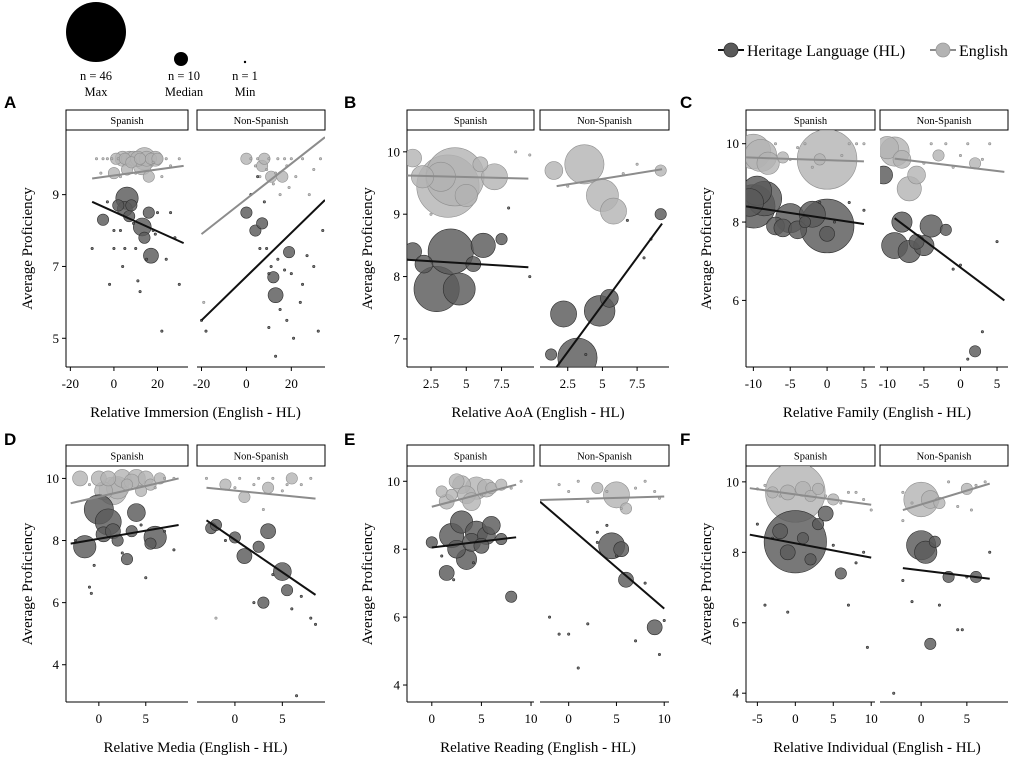 Image resolution: width=1021 pixels, height=766 pixels. I want to click on x-tick-label: -20, so click(70, 383).